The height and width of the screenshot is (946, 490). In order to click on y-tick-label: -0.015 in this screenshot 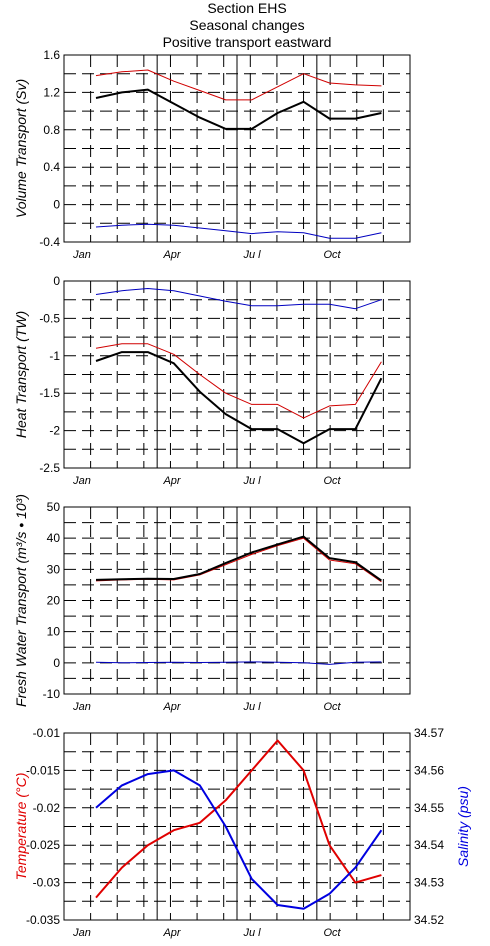, I will do `click(43, 770)`.